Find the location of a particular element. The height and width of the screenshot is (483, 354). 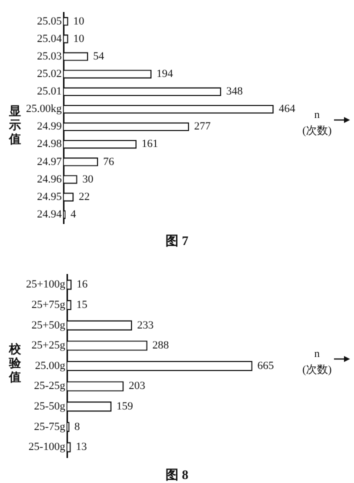

y-tick-label: 24.97 is located at coordinates (49, 162).